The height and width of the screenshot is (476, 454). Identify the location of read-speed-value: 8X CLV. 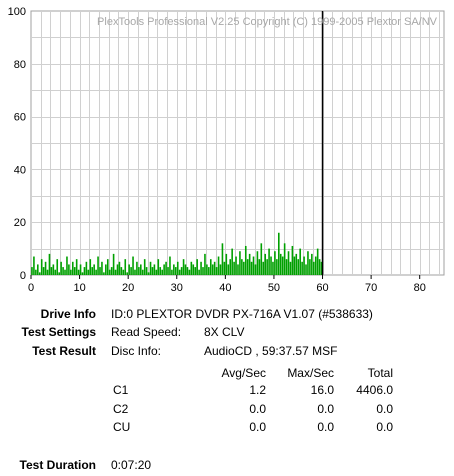
(224, 332).